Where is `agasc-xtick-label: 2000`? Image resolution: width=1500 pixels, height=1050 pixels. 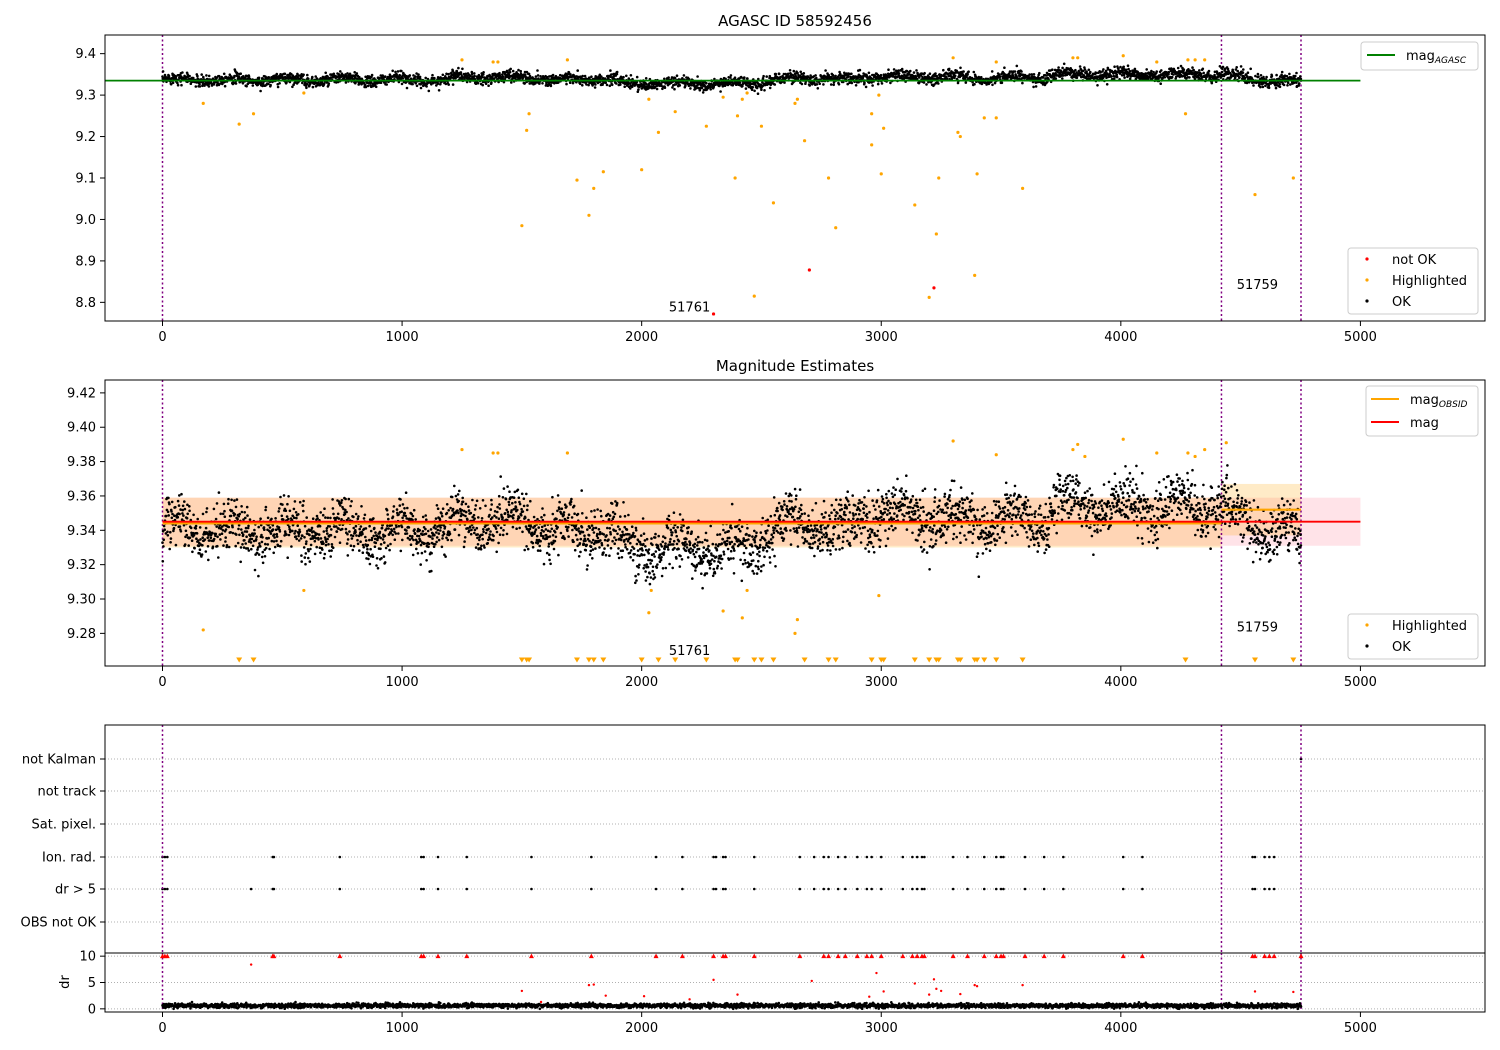 agasc-xtick-label: 2000 is located at coordinates (641, 337).